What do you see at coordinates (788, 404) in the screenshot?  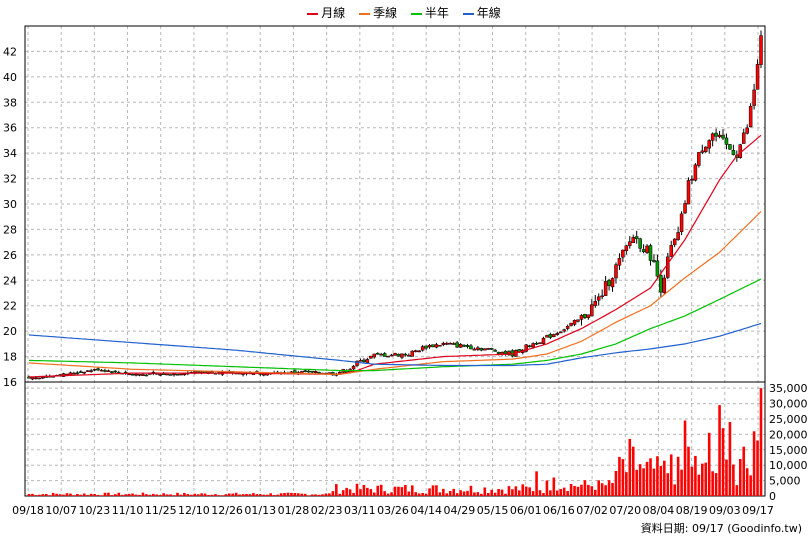 I see `volume-tick-label: 30,000` at bounding box center [788, 404].